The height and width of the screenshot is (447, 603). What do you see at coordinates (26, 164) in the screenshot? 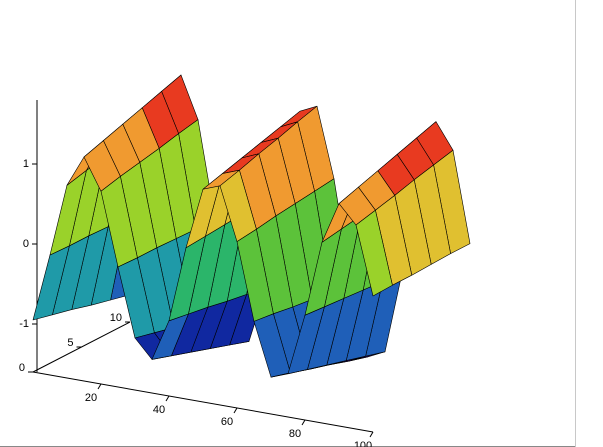
I see `z-tick-label: 1` at bounding box center [26, 164].